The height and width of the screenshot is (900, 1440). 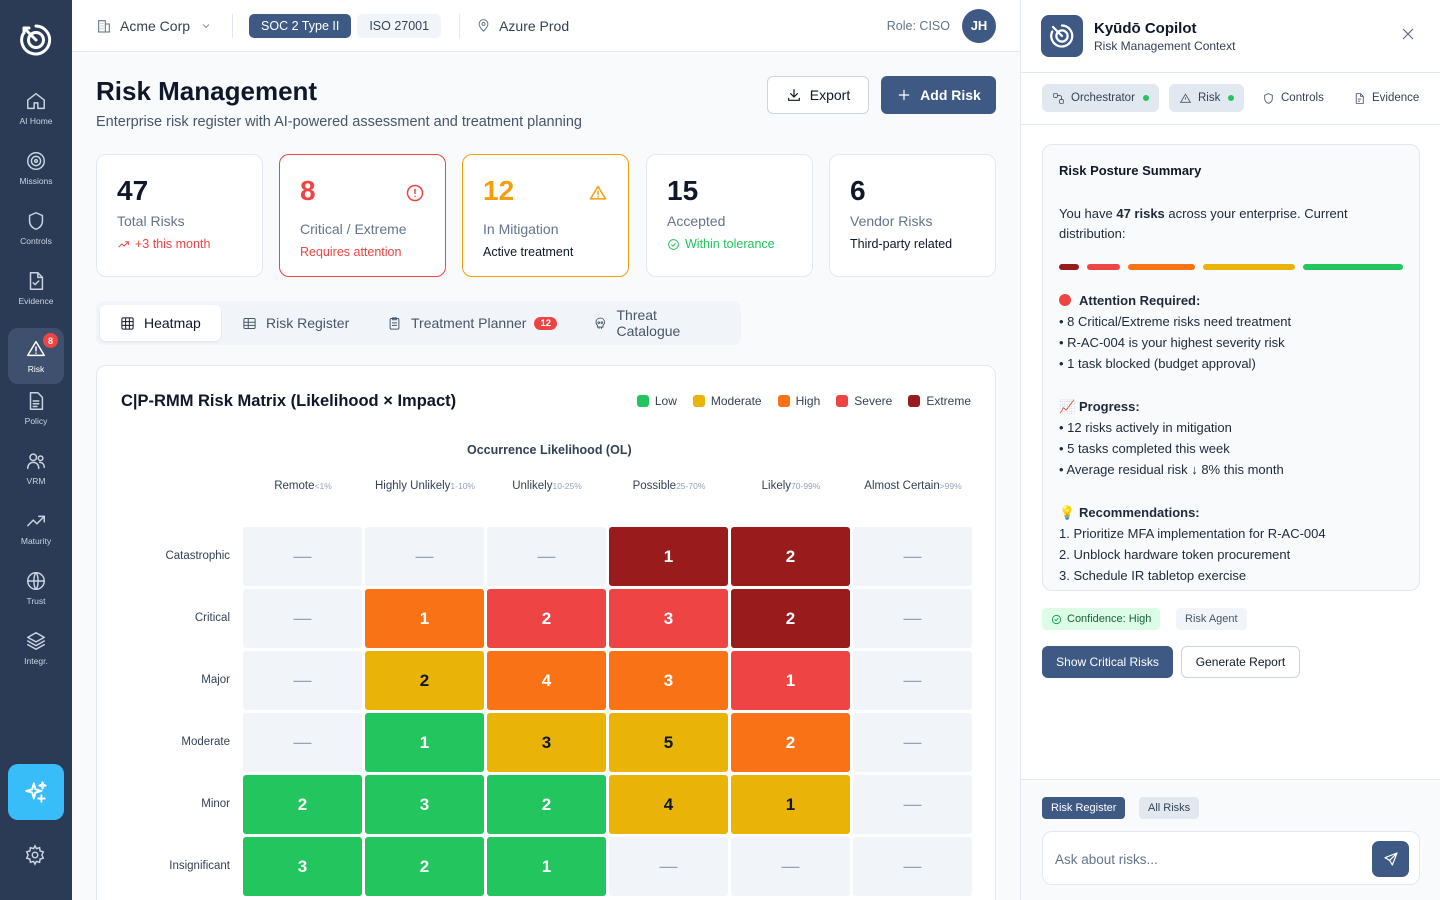 I want to click on stat-label: Accepted, so click(x=696, y=221).